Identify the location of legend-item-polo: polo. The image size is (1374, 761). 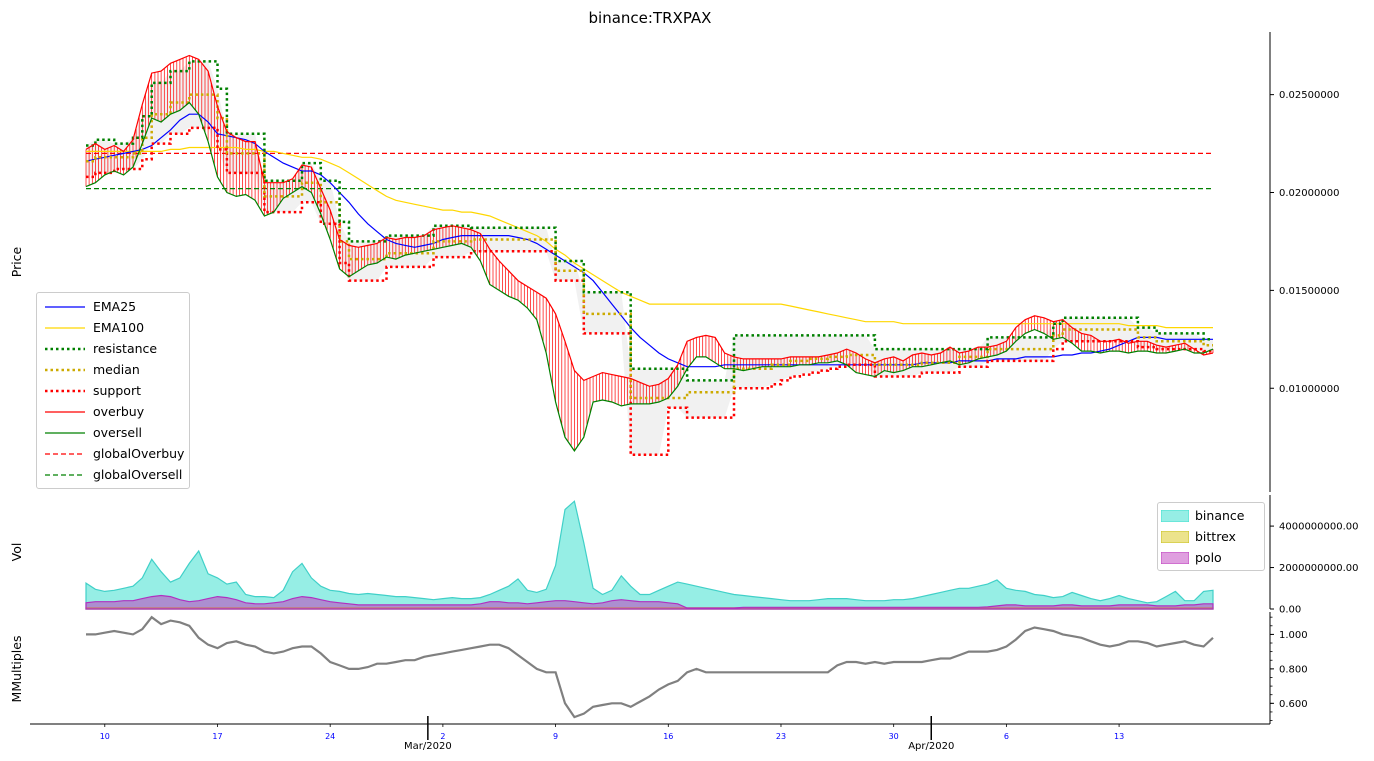
(1211, 557).